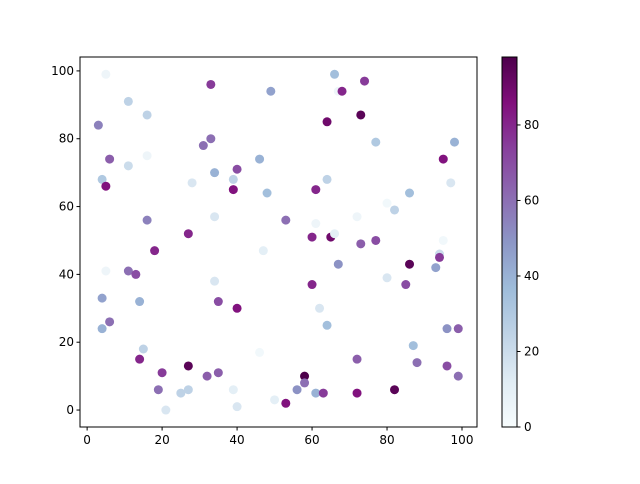 This screenshot has width=640, height=484. Describe the element at coordinates (531, 276) in the screenshot. I see `colorbar-tick-label: 40` at that location.